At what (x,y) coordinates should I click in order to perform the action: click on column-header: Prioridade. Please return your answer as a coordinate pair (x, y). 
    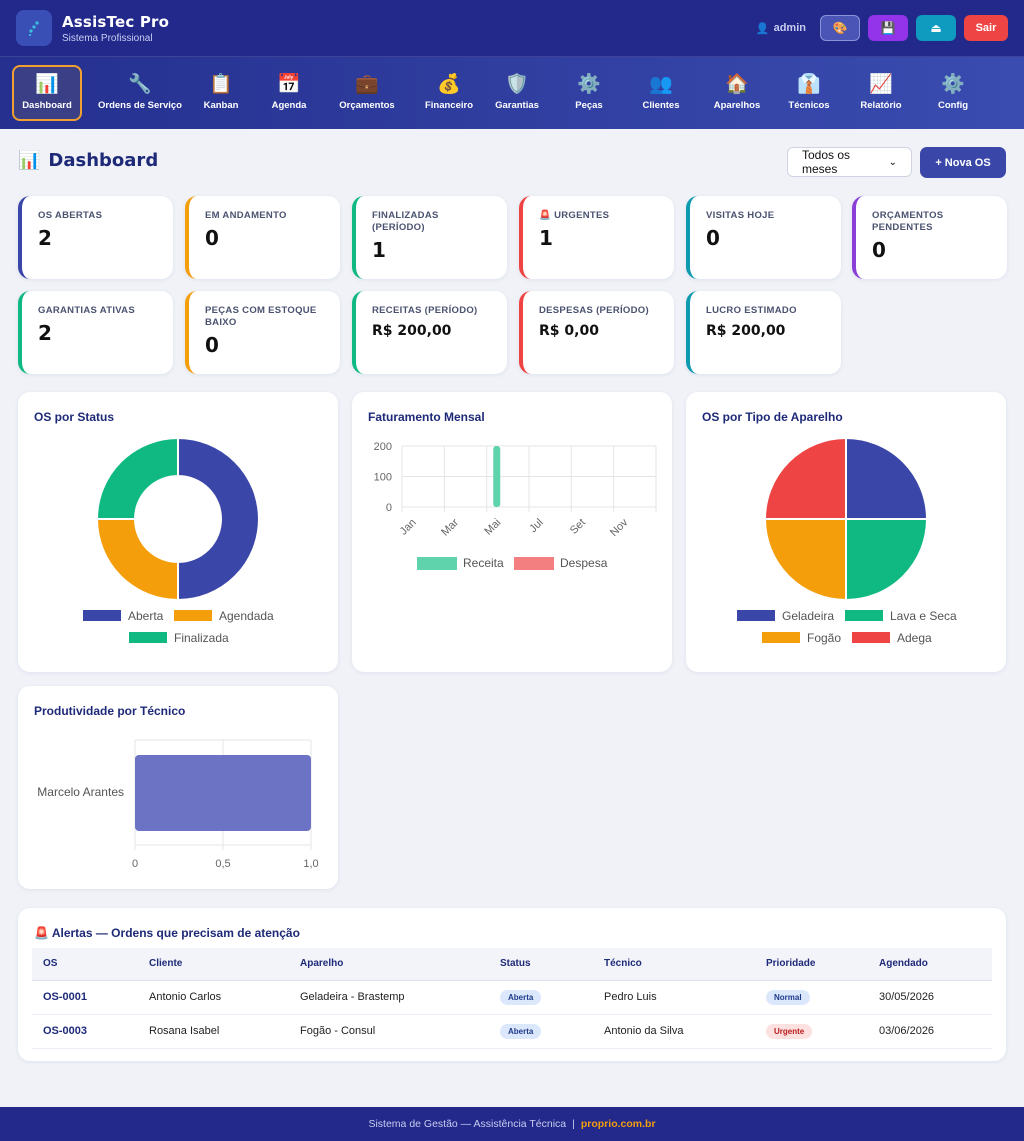
    Looking at the image, I should click on (811, 964).